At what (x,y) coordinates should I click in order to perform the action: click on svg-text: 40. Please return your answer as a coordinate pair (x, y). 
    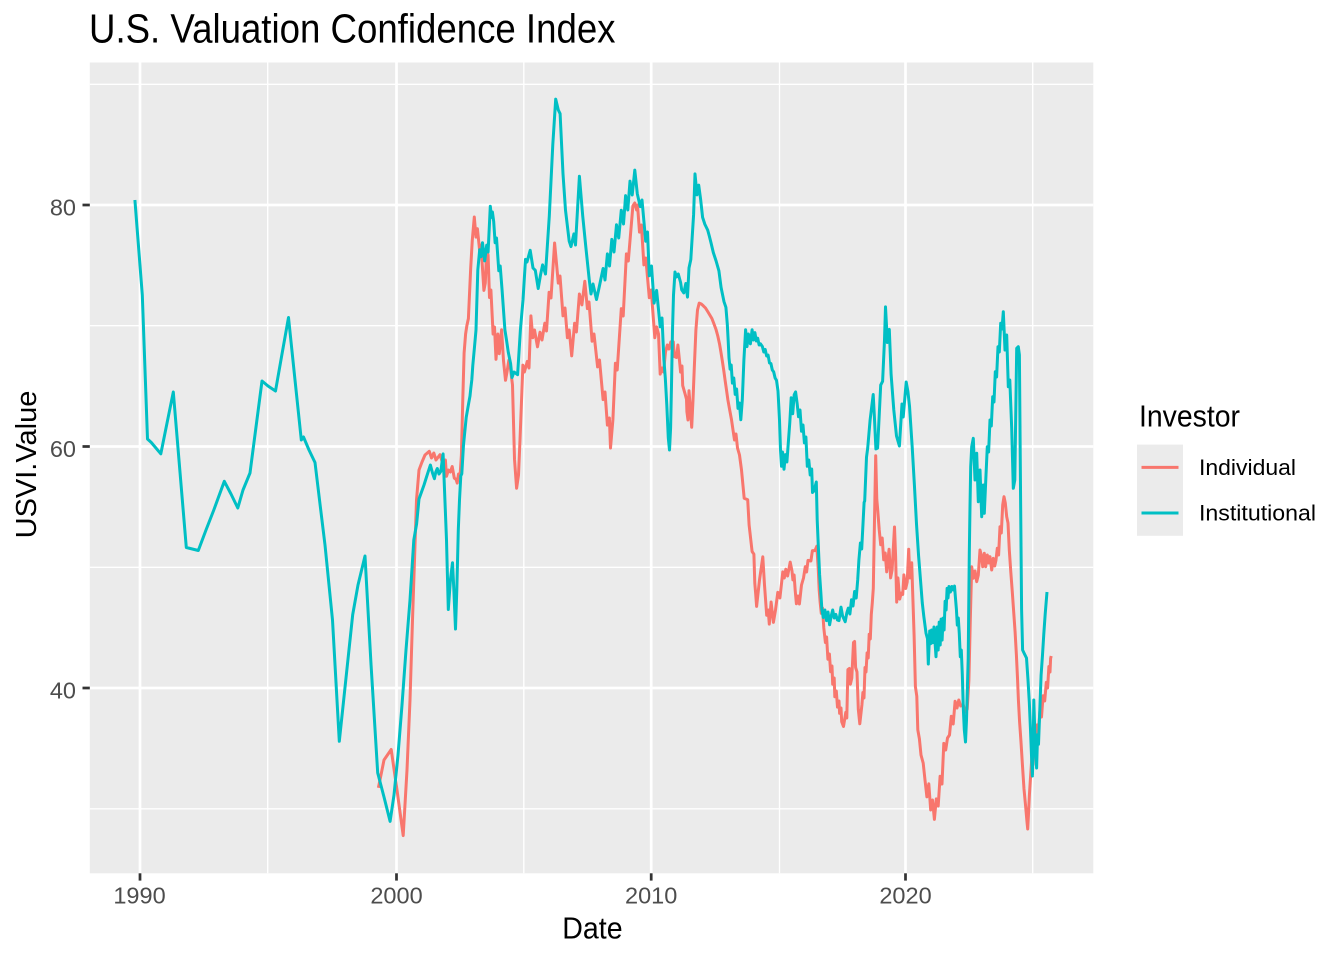
    Looking at the image, I should click on (63, 690).